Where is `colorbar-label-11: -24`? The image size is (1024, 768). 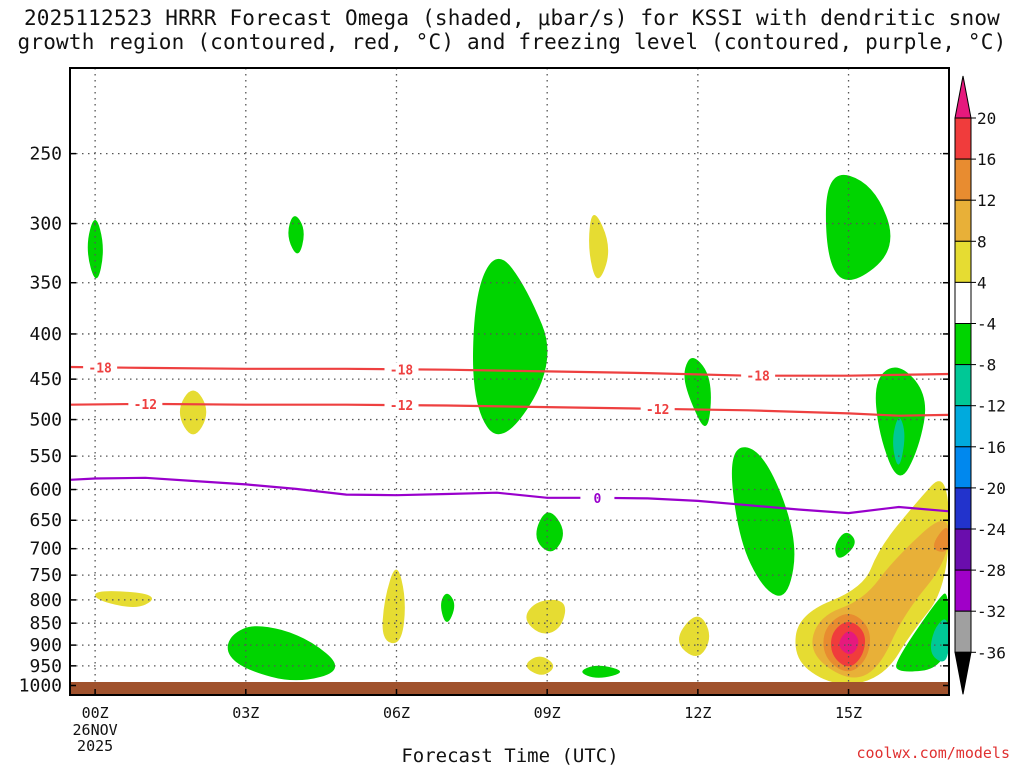 colorbar-label-11: -24 is located at coordinates (991, 529).